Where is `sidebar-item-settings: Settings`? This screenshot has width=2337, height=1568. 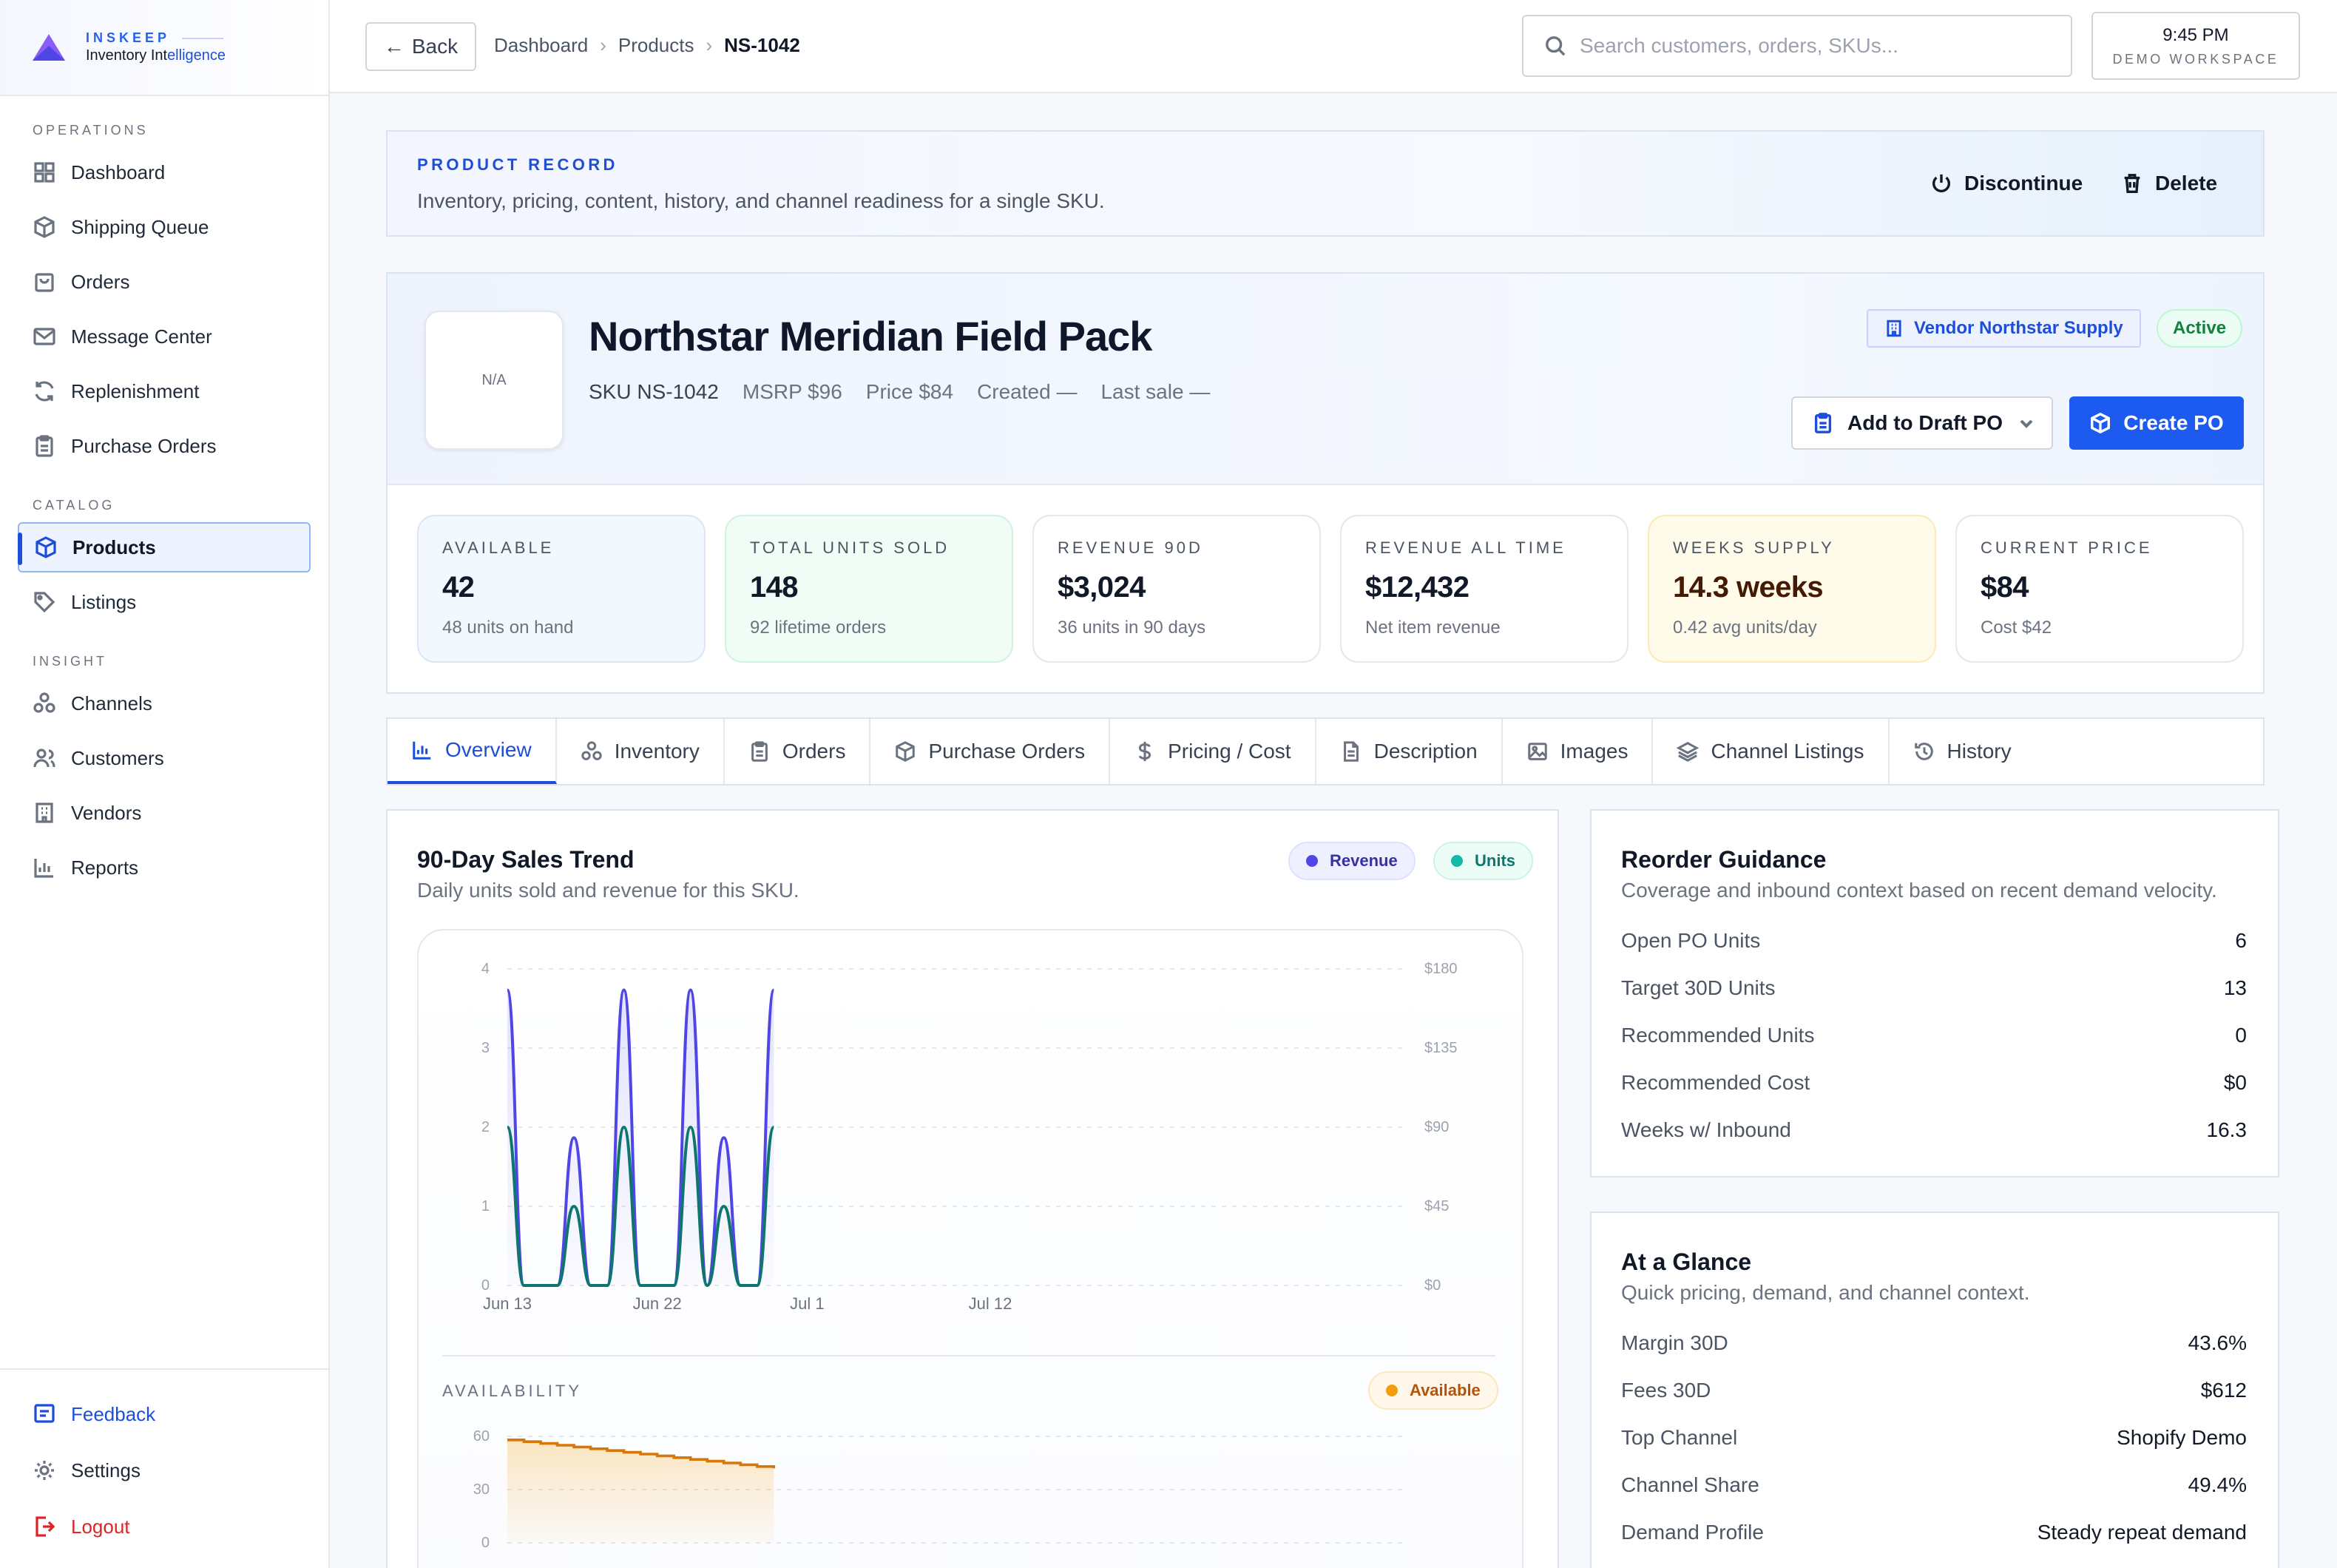
sidebar-item-settings: Settings is located at coordinates (164, 1470).